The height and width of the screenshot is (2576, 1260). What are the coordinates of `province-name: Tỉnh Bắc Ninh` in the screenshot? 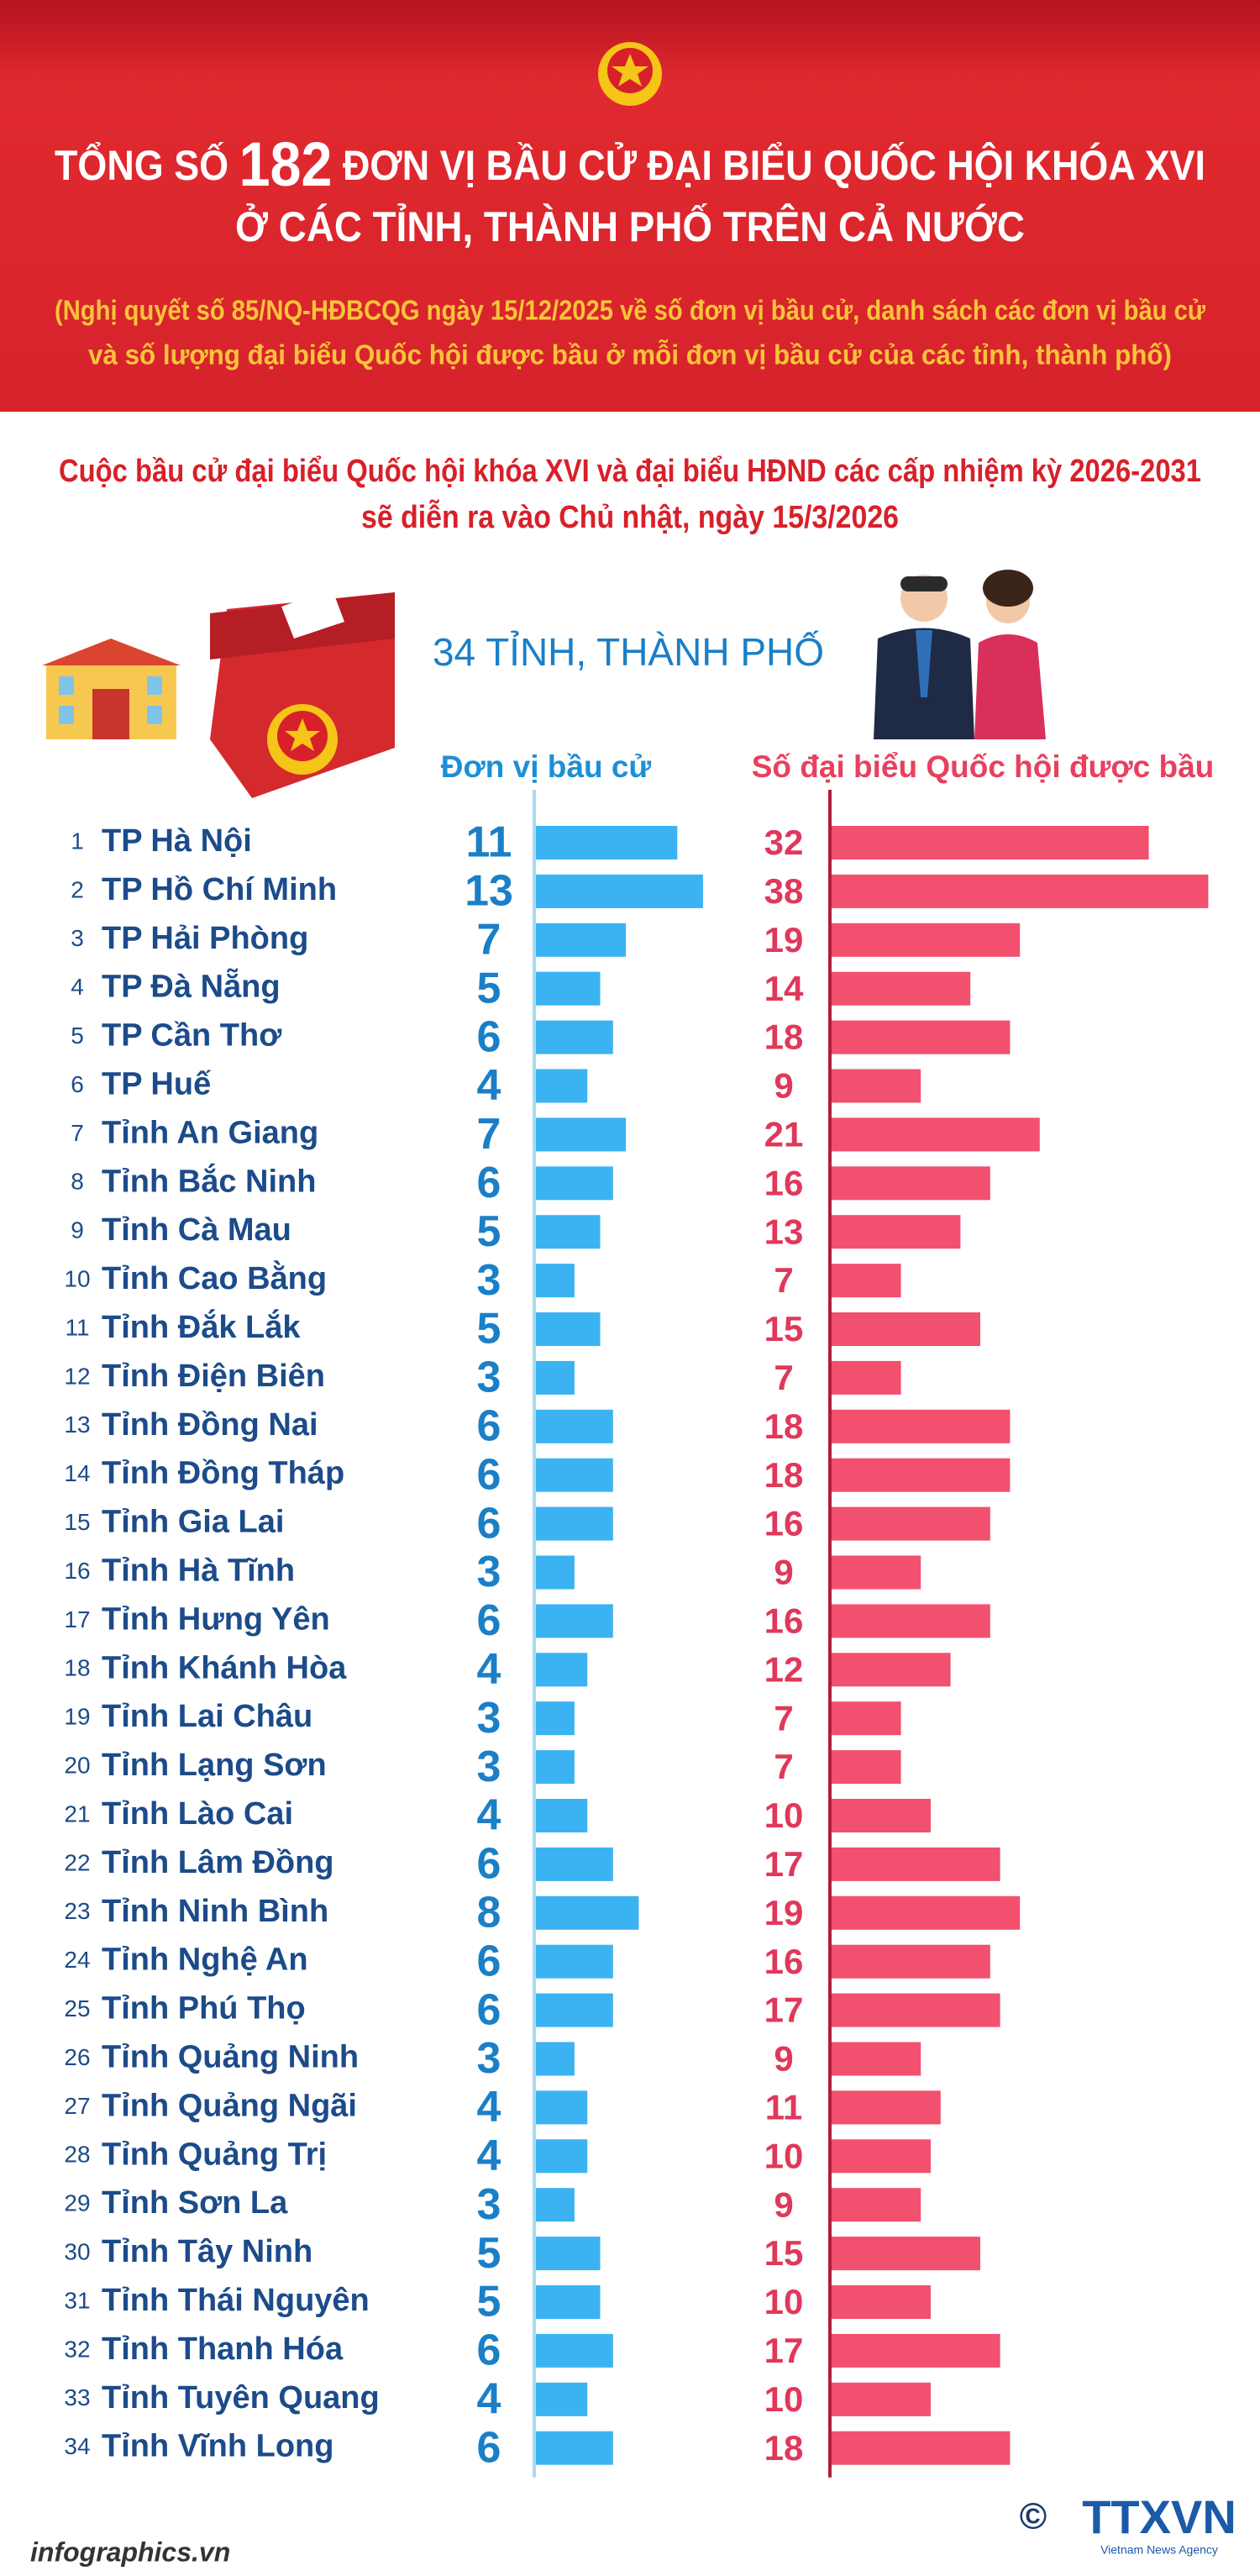 It's located at (209, 1180).